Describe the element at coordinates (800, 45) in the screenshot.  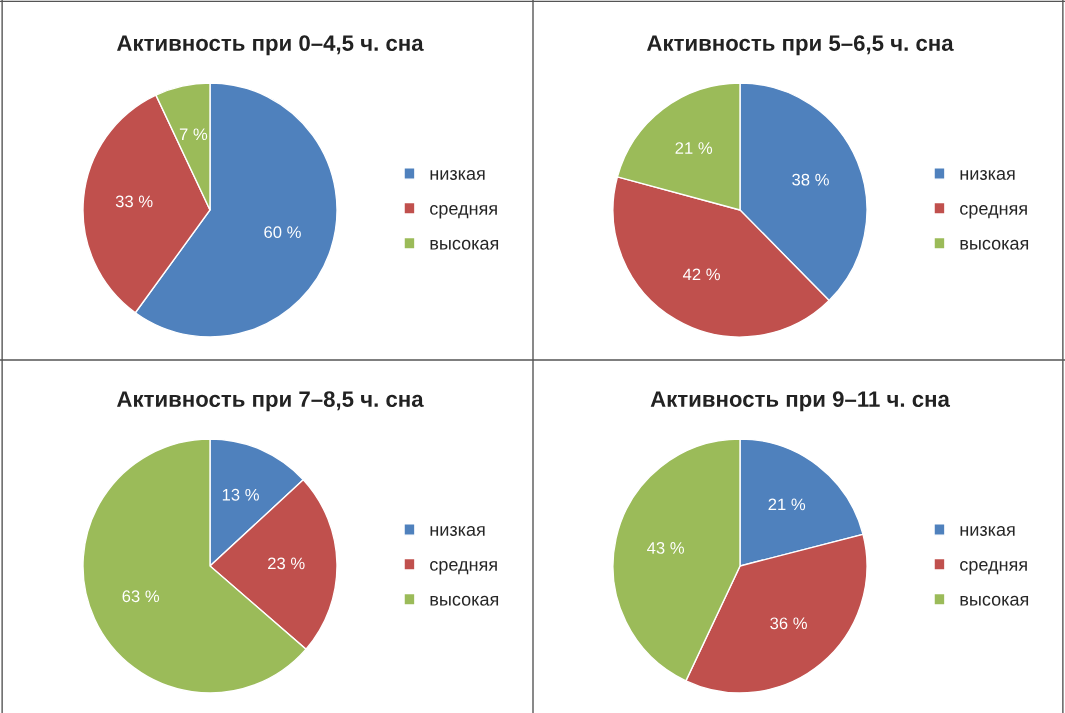
I see `chart-title: Активность при 5–6,5 ч. сна` at that location.